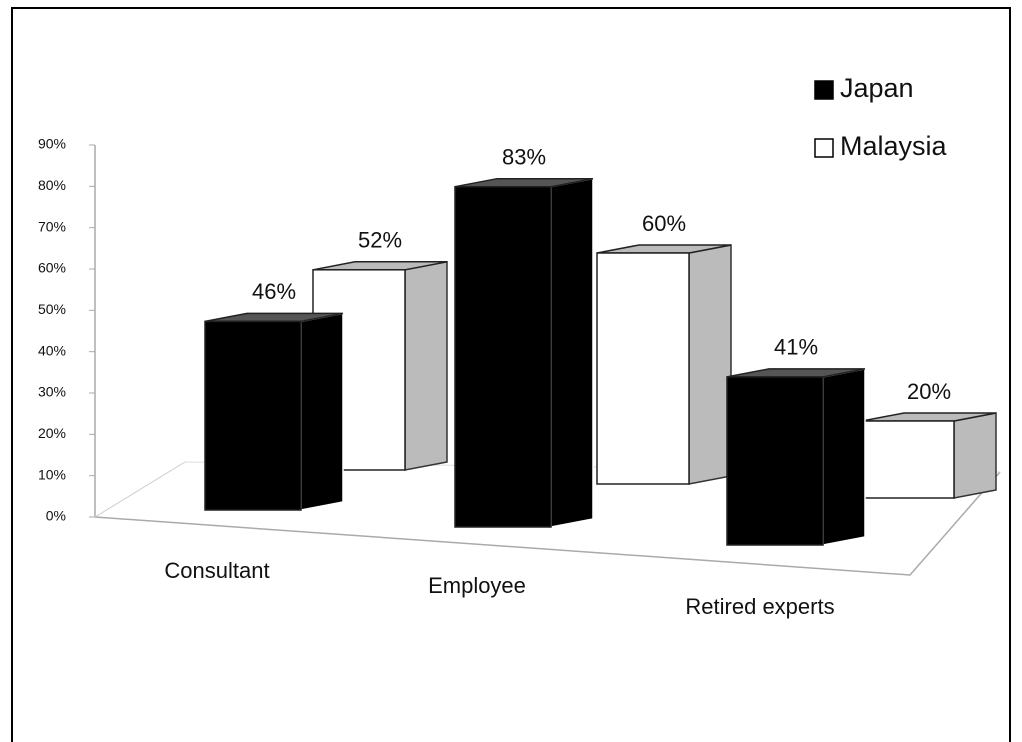  What do you see at coordinates (52, 144) in the screenshot?
I see `y-tick-label: 90%` at bounding box center [52, 144].